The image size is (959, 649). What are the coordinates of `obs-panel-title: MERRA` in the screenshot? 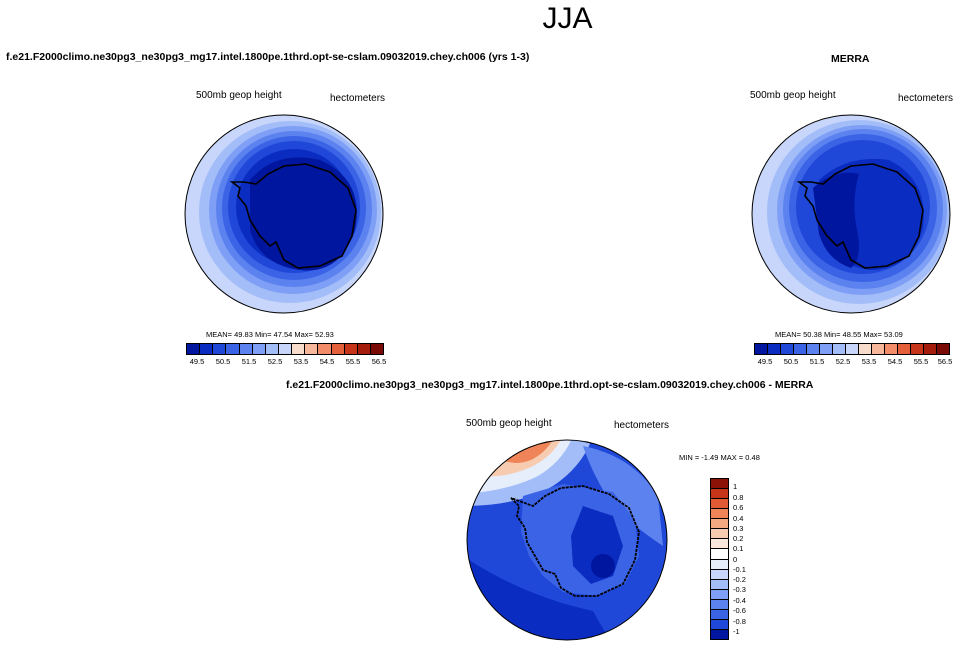 It's located at (850, 59).